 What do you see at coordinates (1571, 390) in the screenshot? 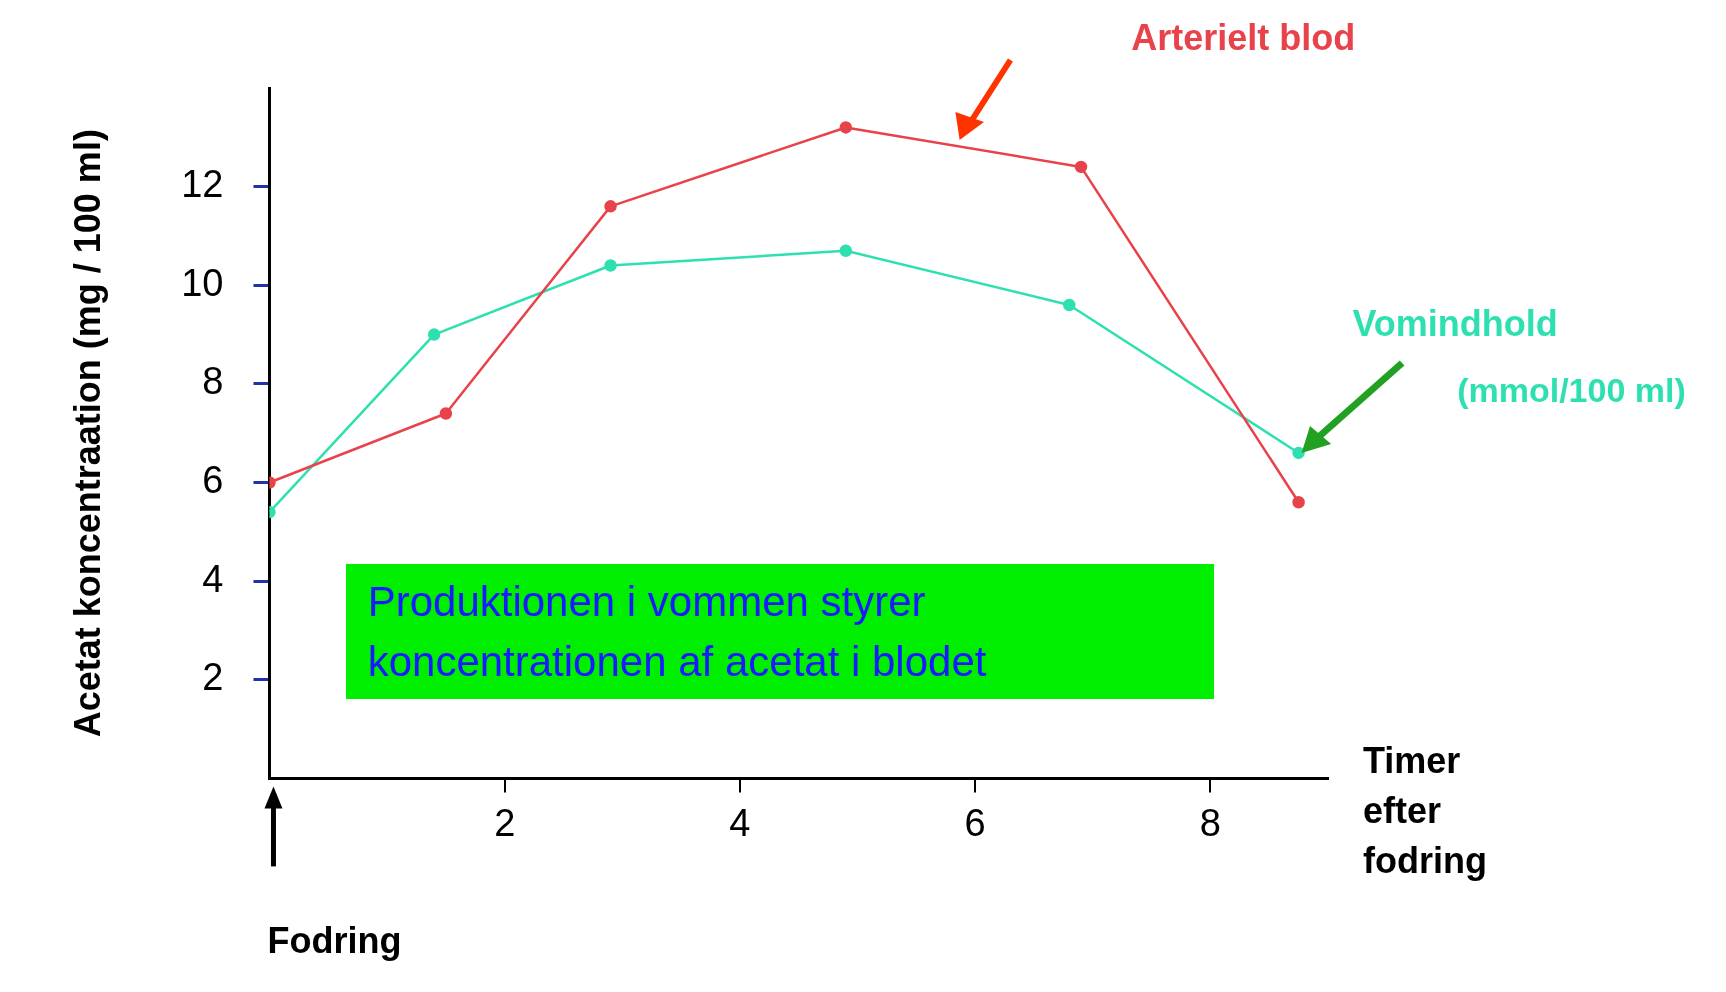
I see `text: (mmol/100 ml)` at bounding box center [1571, 390].